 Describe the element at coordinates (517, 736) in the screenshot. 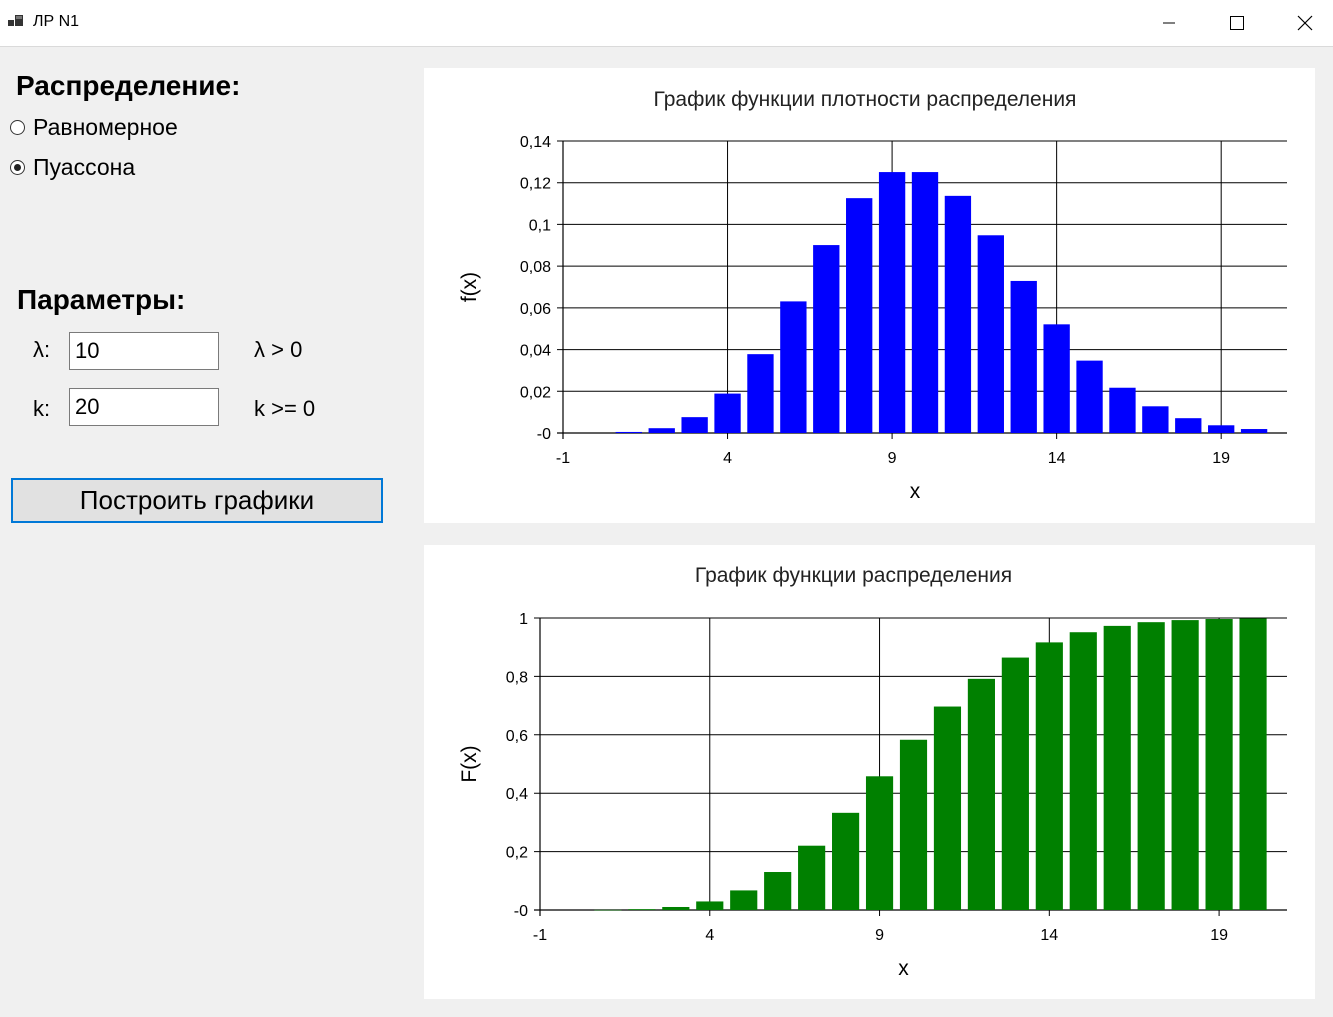

I see `y-tick-label: 0,6` at that location.